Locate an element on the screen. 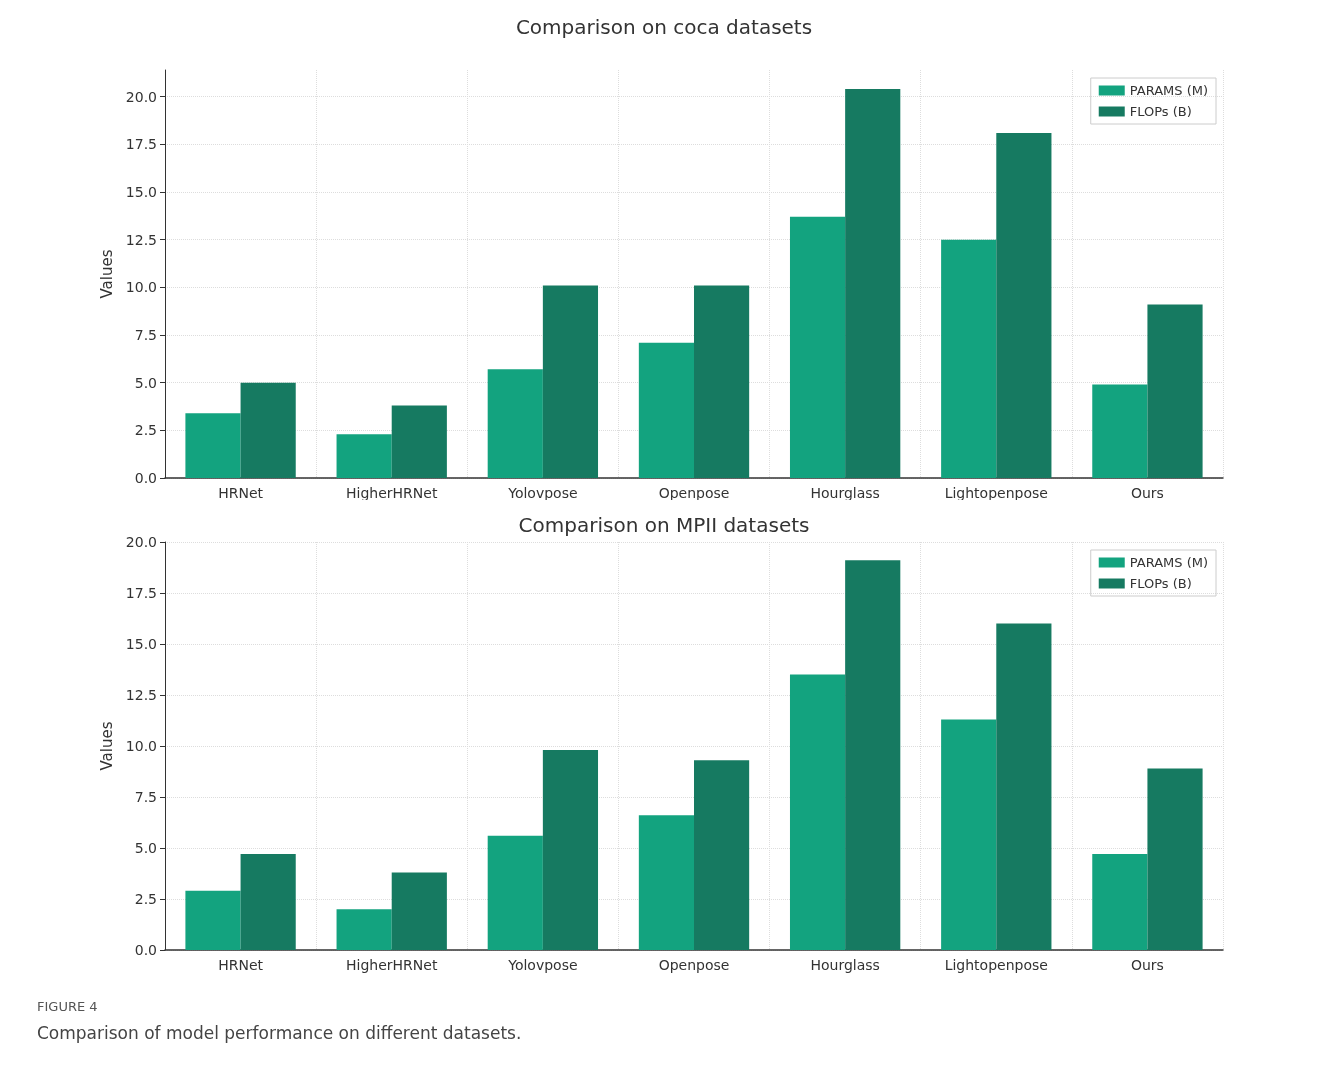 This screenshot has width=1328, height=1068. caption: FIGURE 4 is located at coordinates (67, 1006).